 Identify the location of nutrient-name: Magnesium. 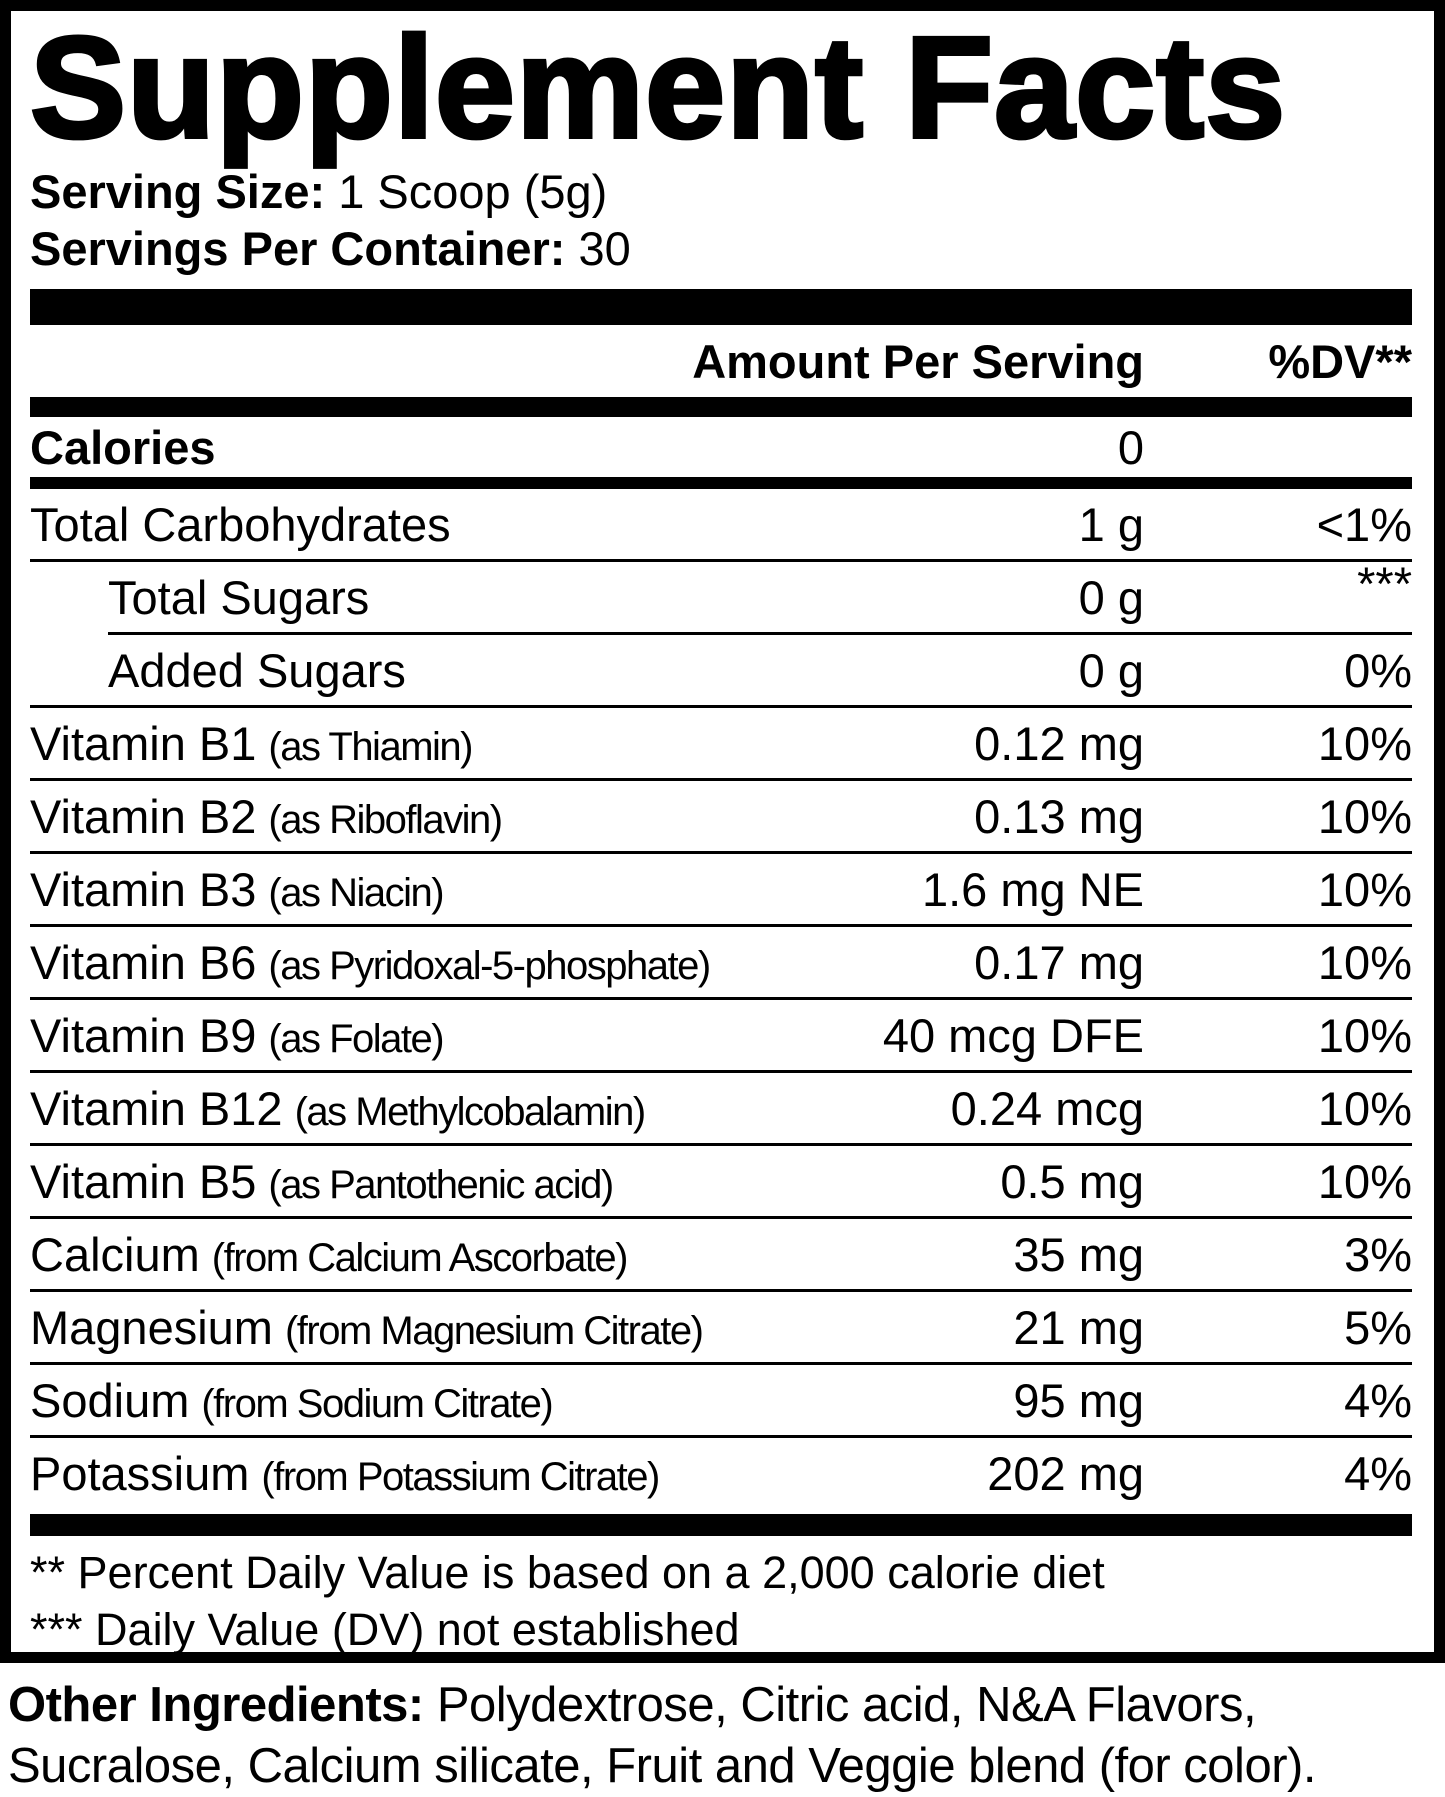
(151, 1327).